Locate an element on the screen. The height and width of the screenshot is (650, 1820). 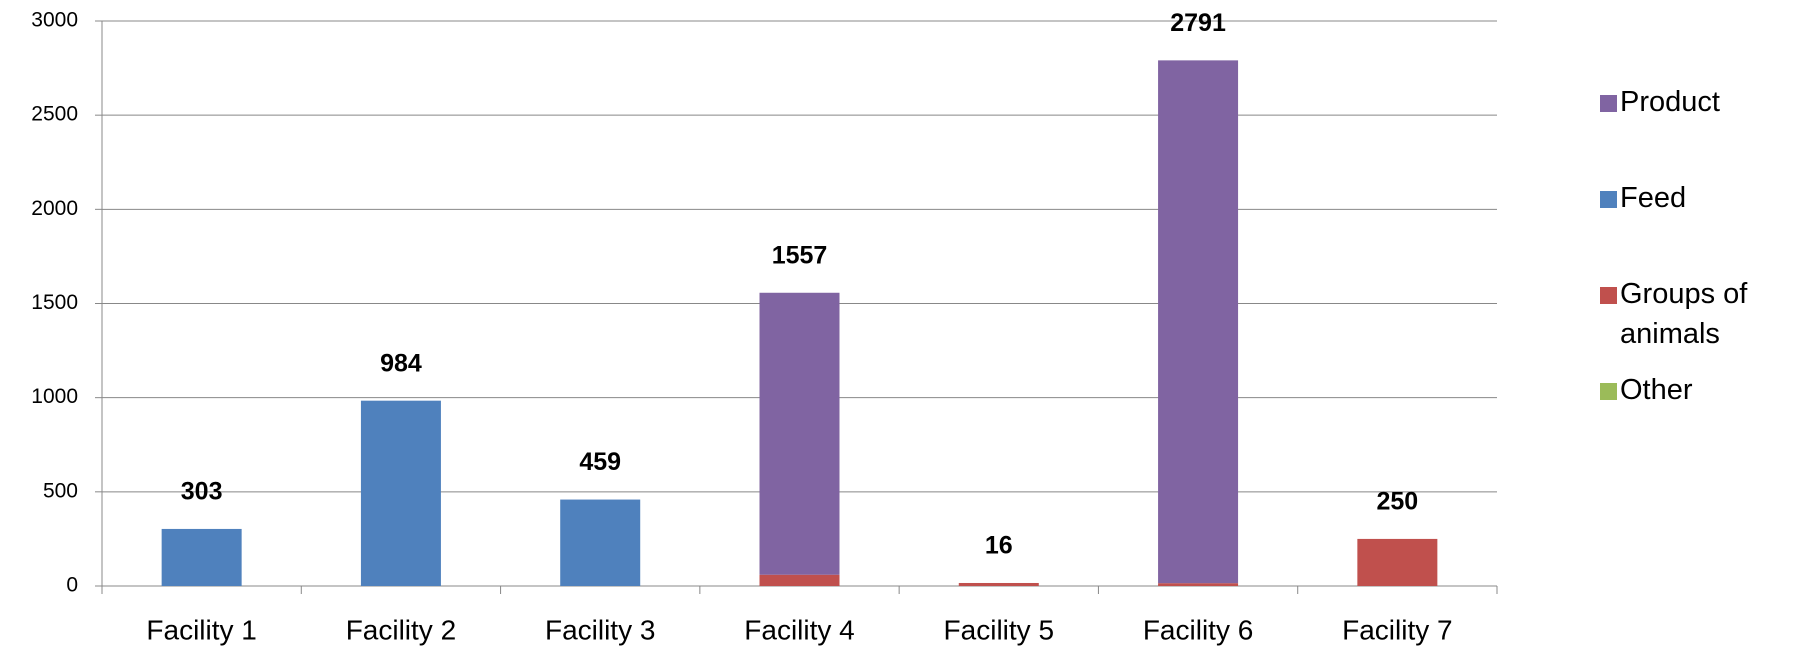
total-label: 16 is located at coordinates (999, 546).